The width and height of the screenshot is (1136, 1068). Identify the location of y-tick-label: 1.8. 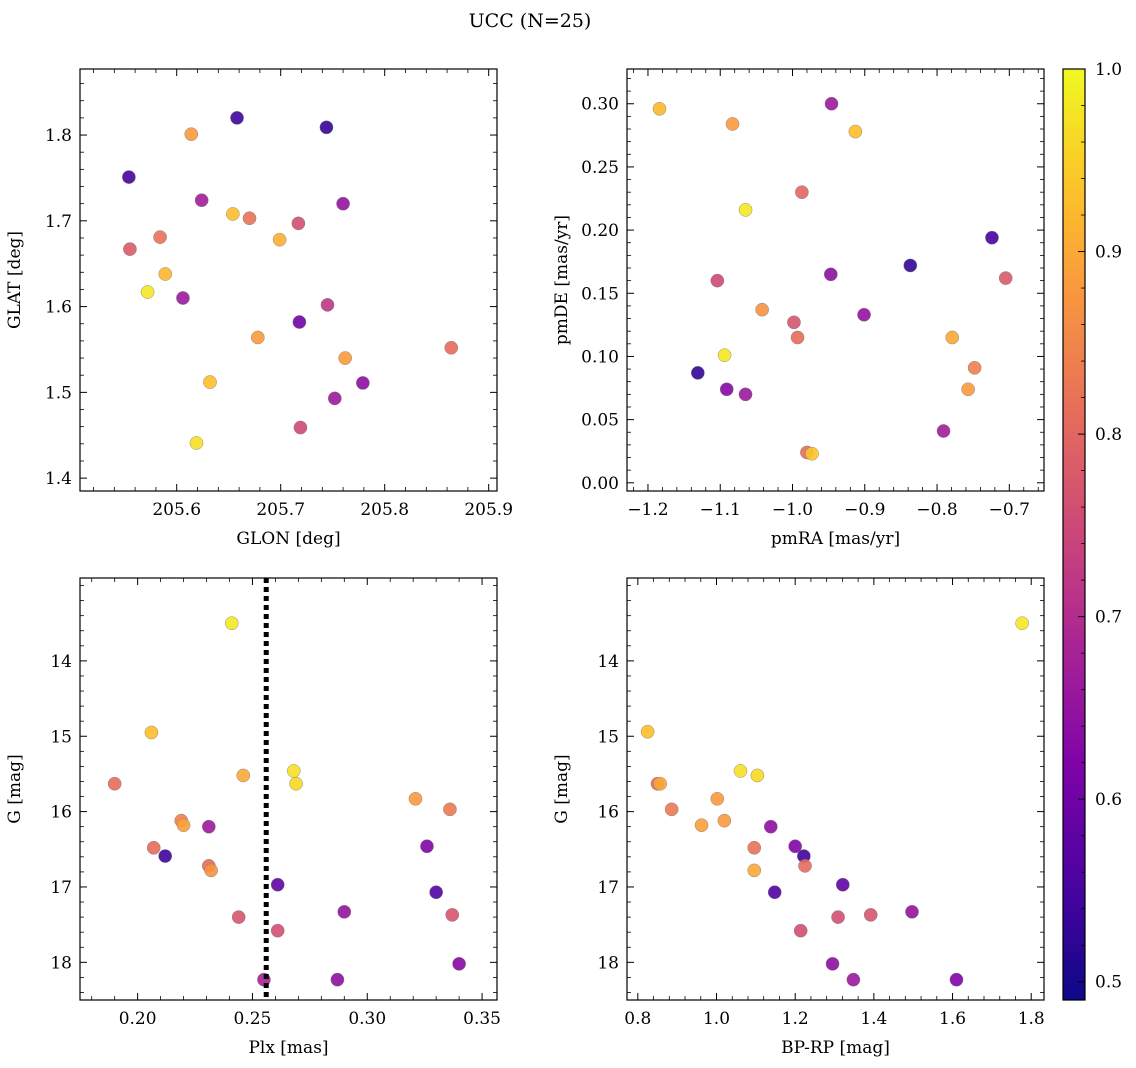
(58, 136).